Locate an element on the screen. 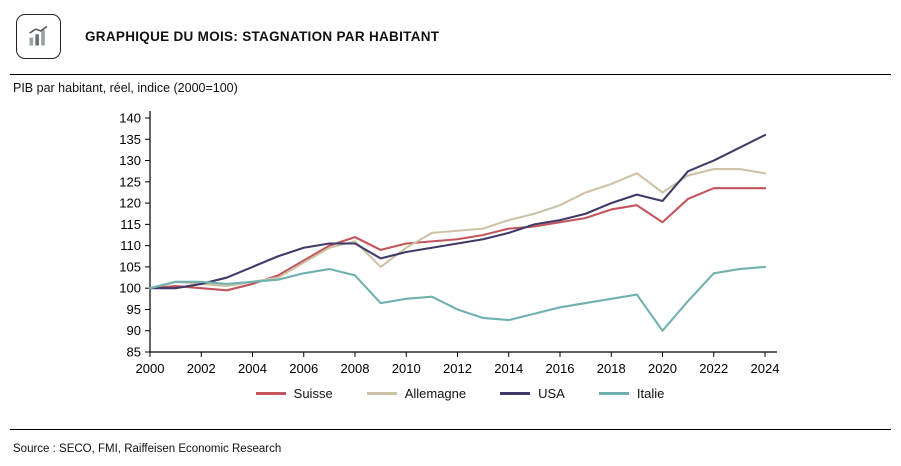 This screenshot has height=466, width=901. y-axis-tick-label: 125 is located at coordinates (130, 181).